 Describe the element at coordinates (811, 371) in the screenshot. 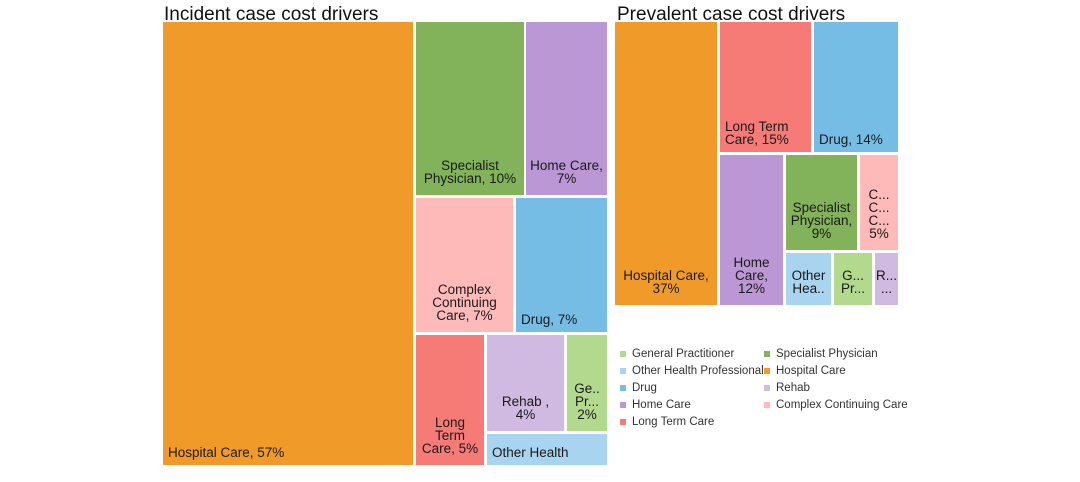

I see `legend-label: Hospital Care` at that location.